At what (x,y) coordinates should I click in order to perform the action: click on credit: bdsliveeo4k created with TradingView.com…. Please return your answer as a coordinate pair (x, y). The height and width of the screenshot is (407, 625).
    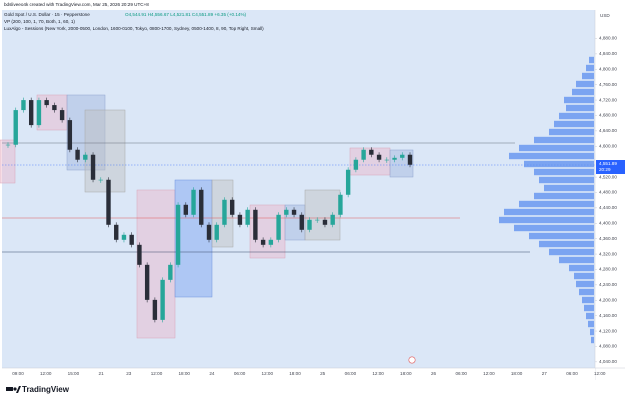
    Looking at the image, I should click on (76, 4).